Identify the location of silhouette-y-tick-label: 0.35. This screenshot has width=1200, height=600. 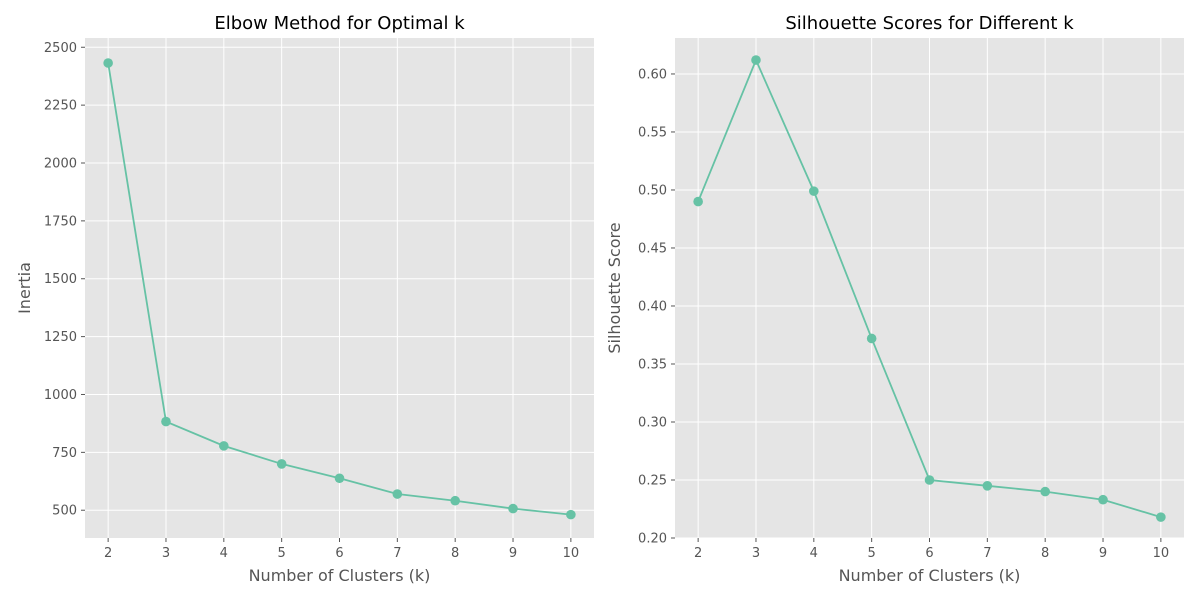
(652, 364).